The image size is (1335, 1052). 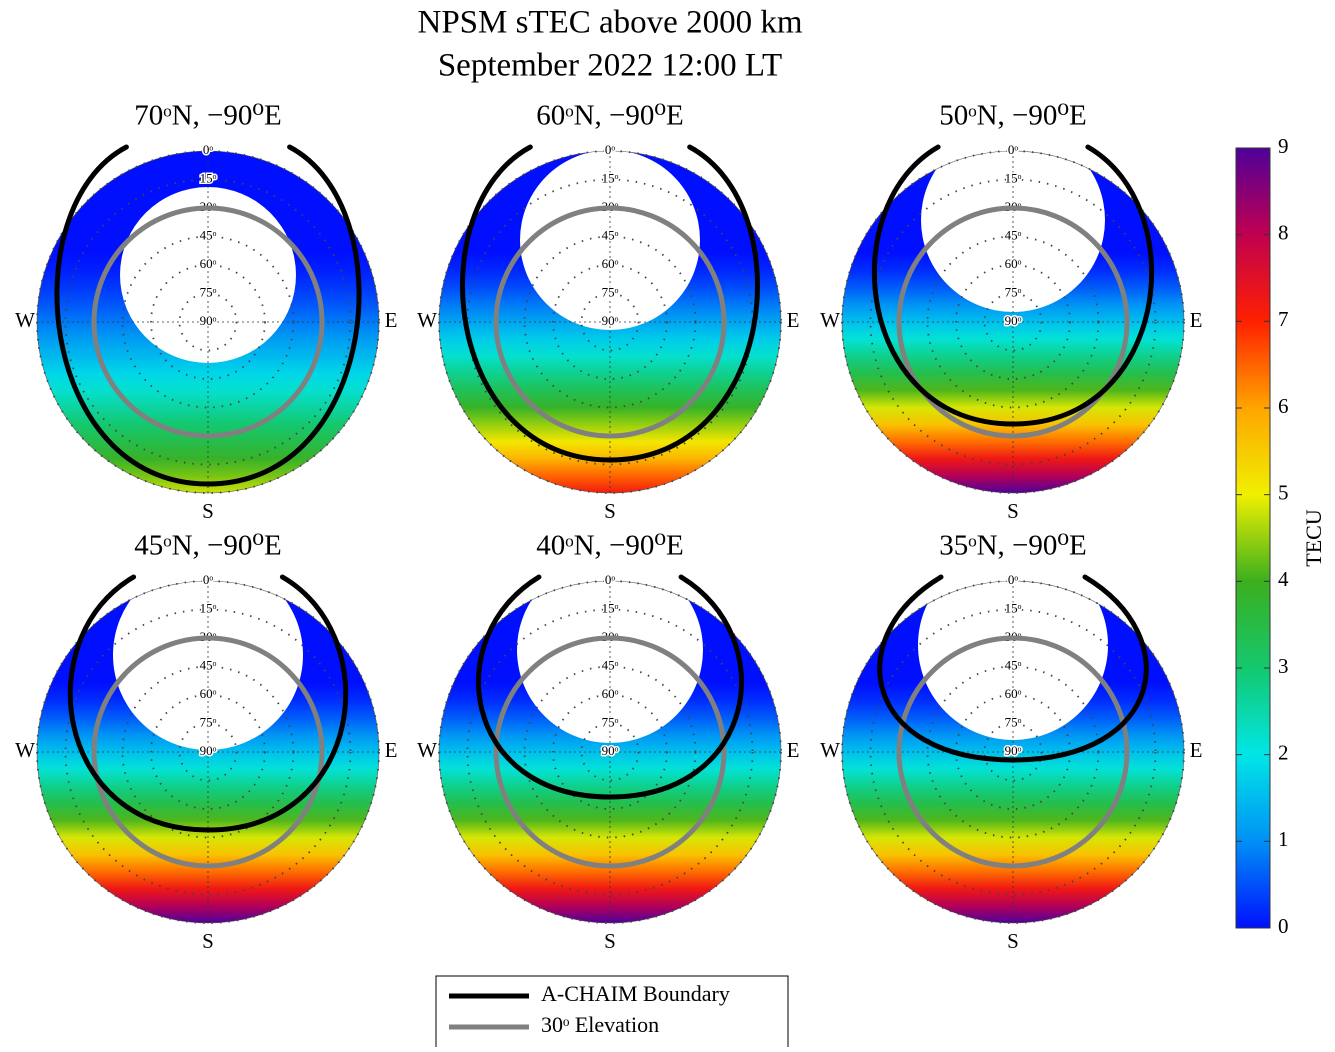 I want to click on colorbar-tick-label: 3, so click(x=1283, y=666).